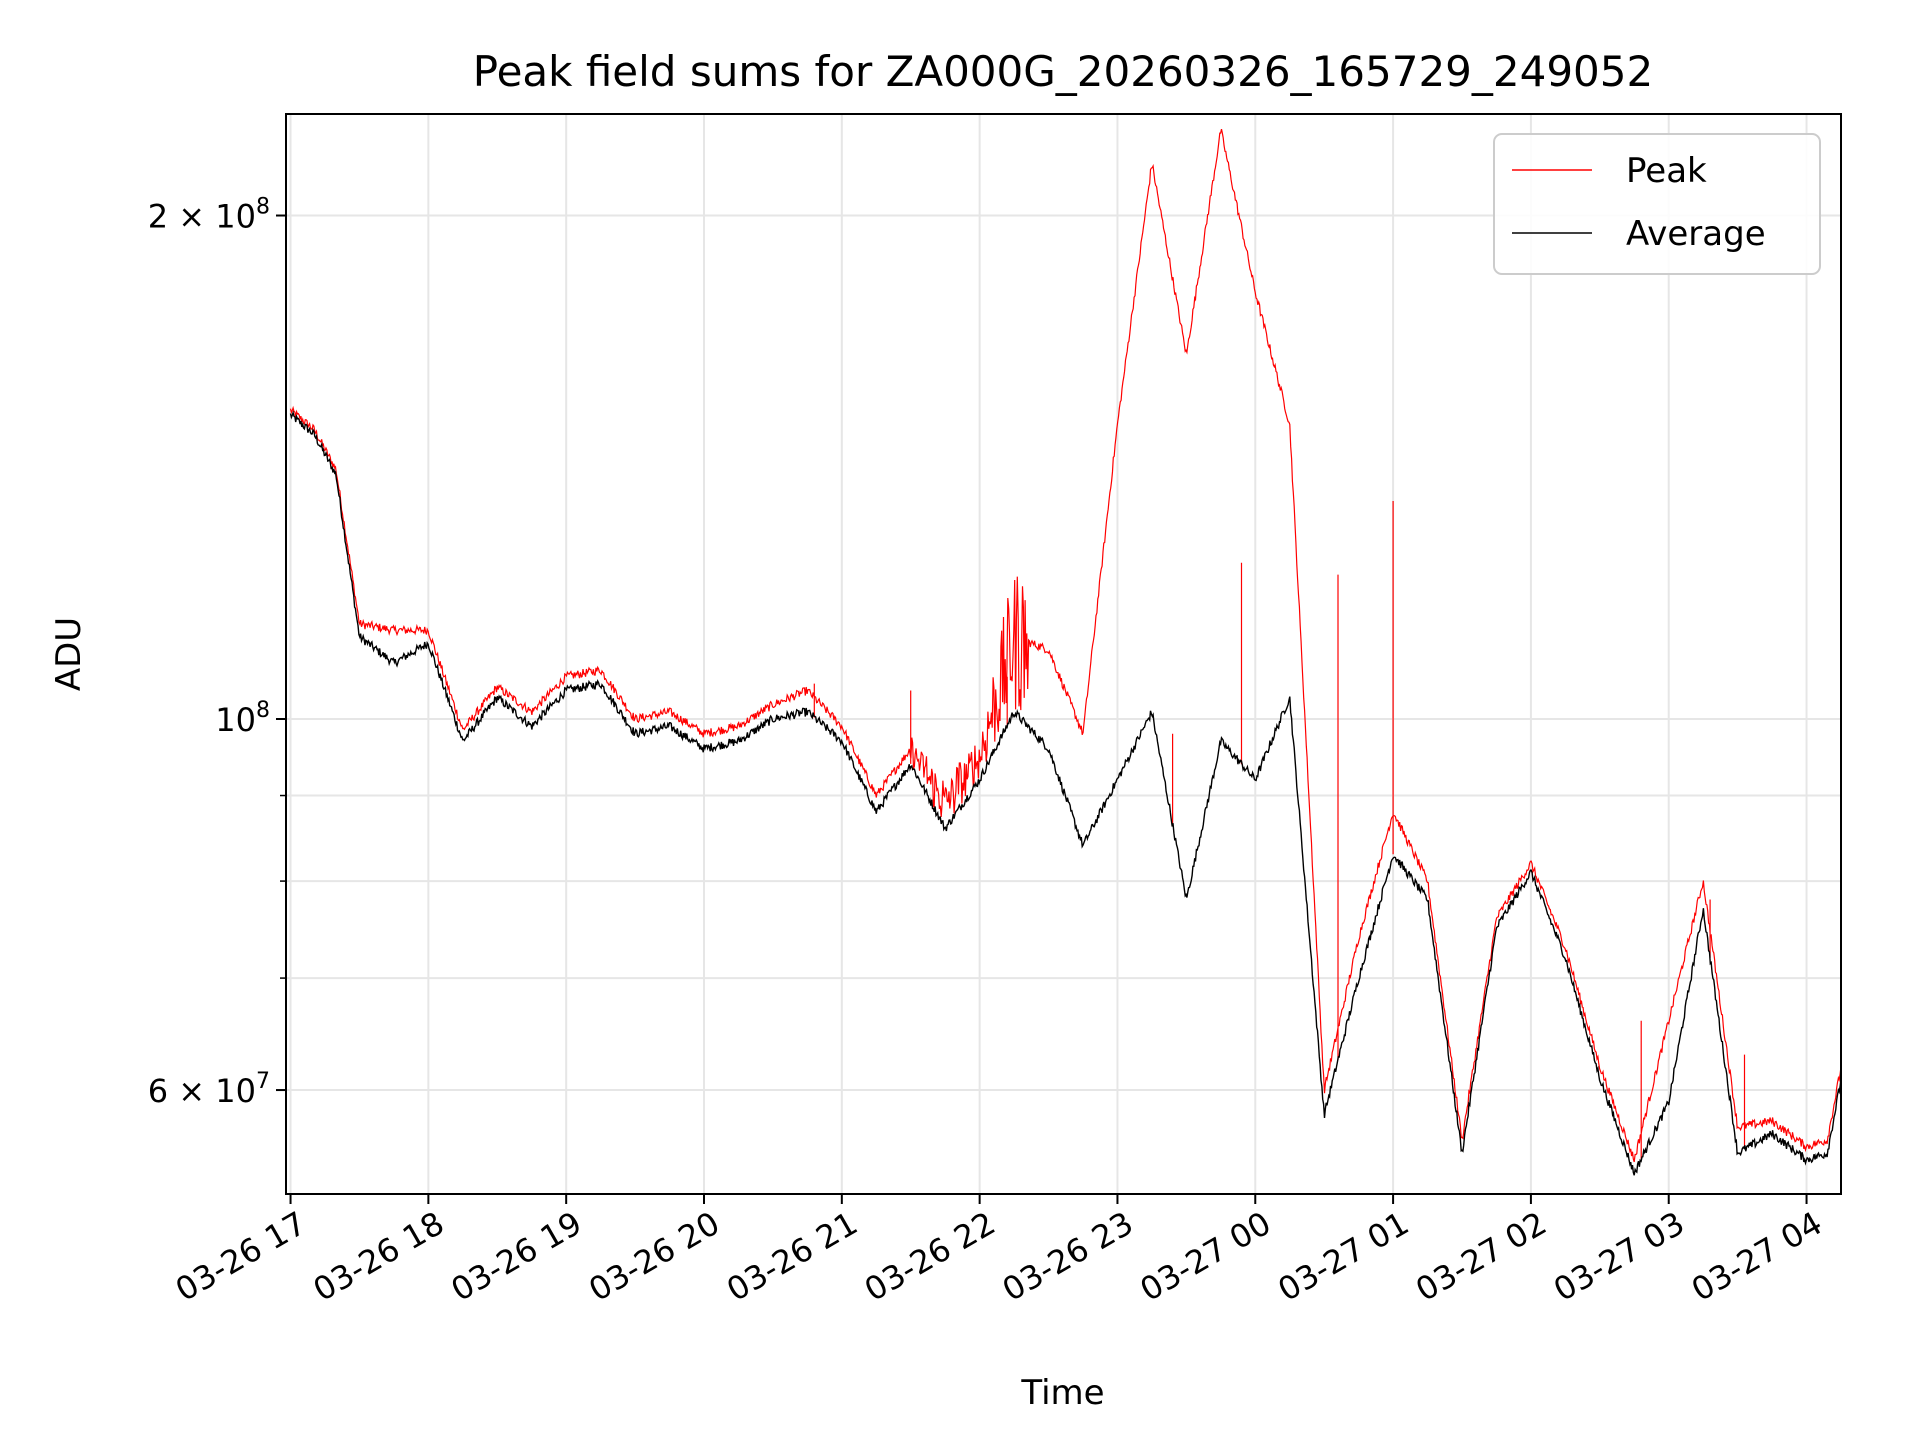 This screenshot has width=1920, height=1440. Describe the element at coordinates (1206, 1256) in the screenshot. I see `x-tick-label: 03-27 00` at that location.